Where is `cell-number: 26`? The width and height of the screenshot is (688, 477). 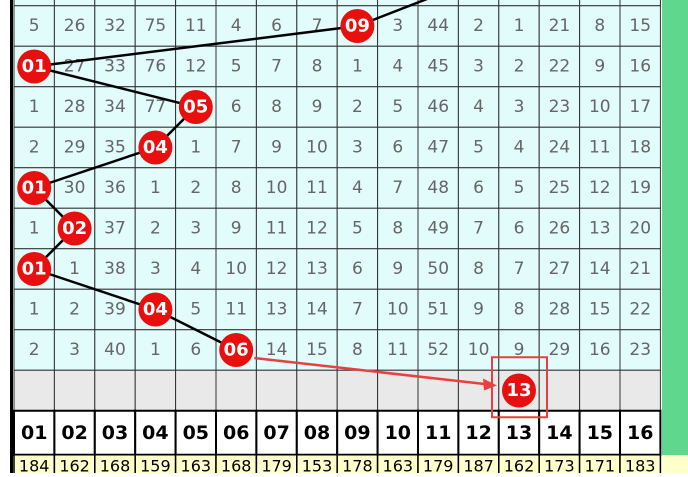
cell-number: 26 is located at coordinates (560, 229).